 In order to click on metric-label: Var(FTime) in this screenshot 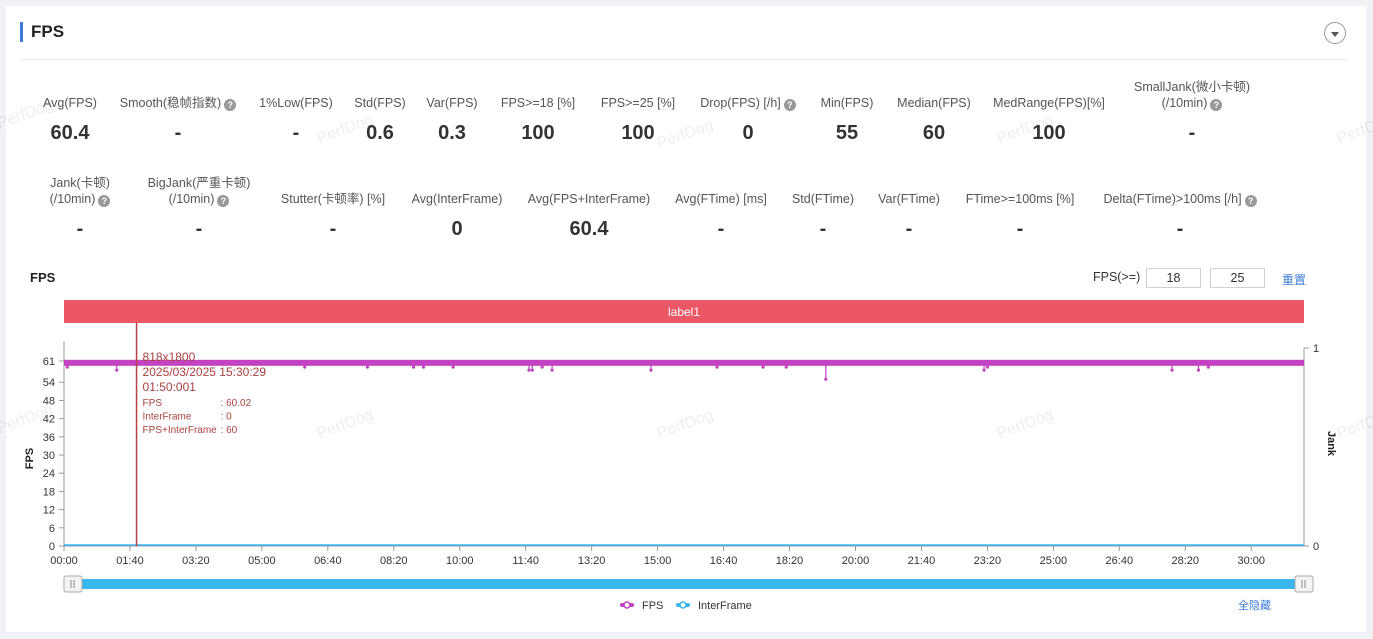, I will do `click(909, 199)`.